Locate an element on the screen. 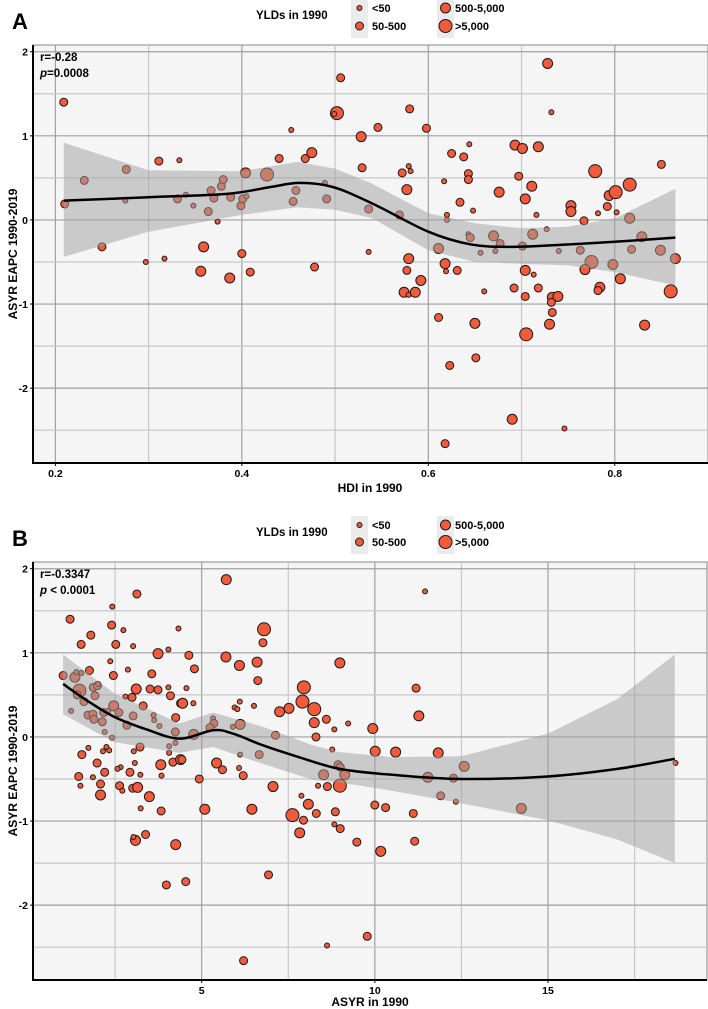 The height and width of the screenshot is (1009, 708). x-tick-label: 5 is located at coordinates (202, 991).